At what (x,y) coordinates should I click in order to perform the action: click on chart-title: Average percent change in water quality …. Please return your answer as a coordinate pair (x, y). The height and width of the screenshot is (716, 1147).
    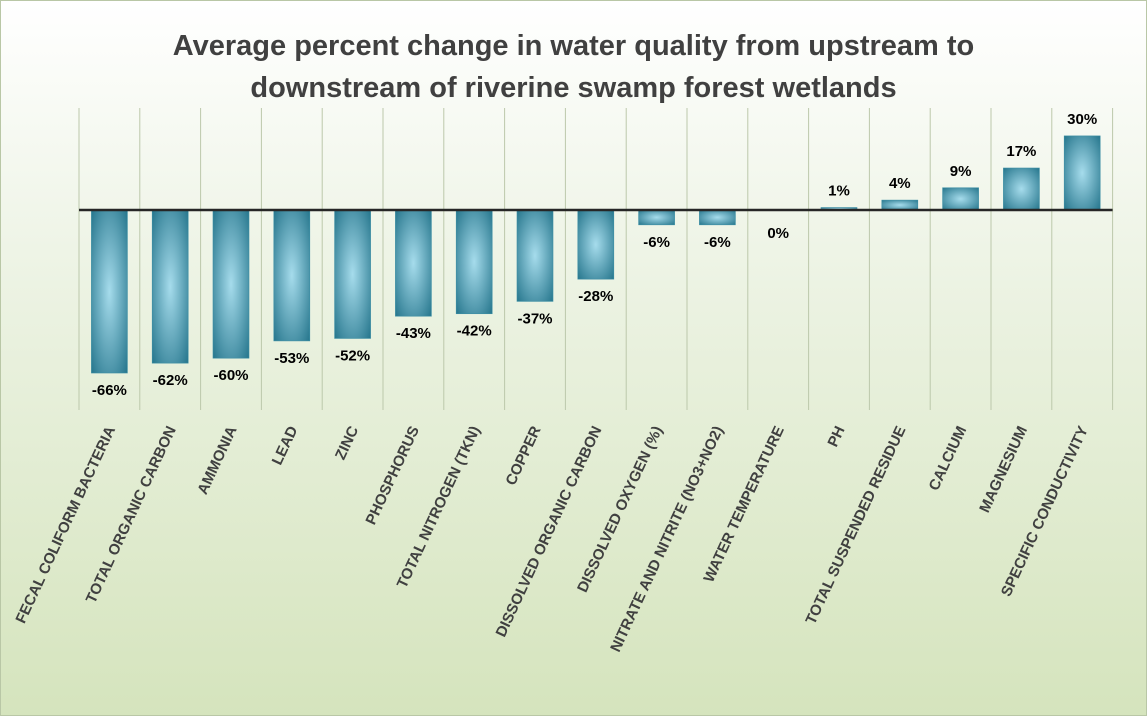
    Looking at the image, I should click on (573, 67).